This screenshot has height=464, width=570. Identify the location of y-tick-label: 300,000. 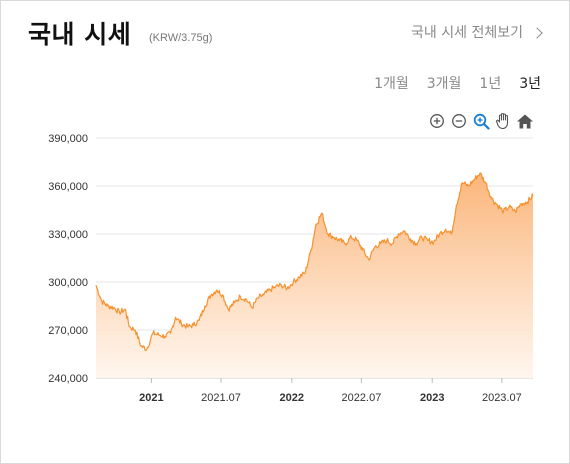
(68, 283).